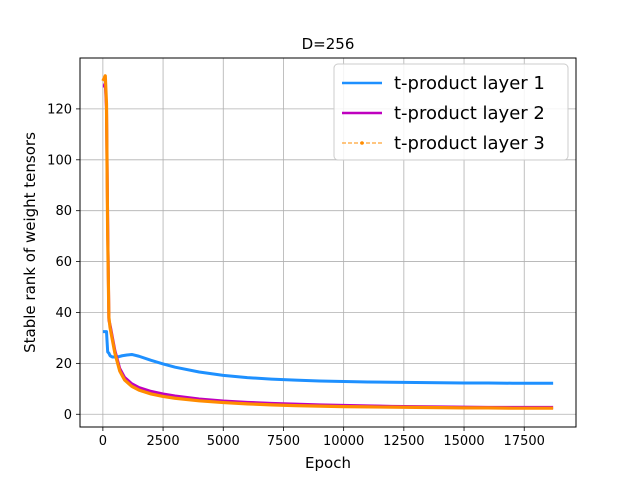 This screenshot has width=640, height=480. I want to click on x-tick-label: 17500, so click(524, 441).